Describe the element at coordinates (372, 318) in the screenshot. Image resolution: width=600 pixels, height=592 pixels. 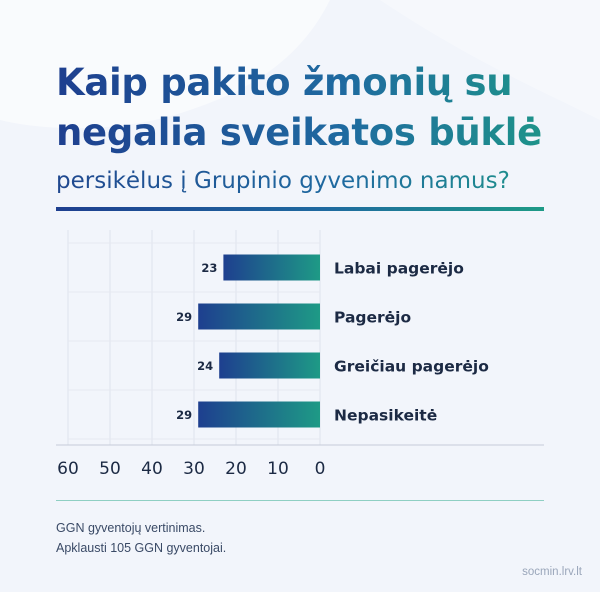
I see `category-label: Pagerėjo` at that location.